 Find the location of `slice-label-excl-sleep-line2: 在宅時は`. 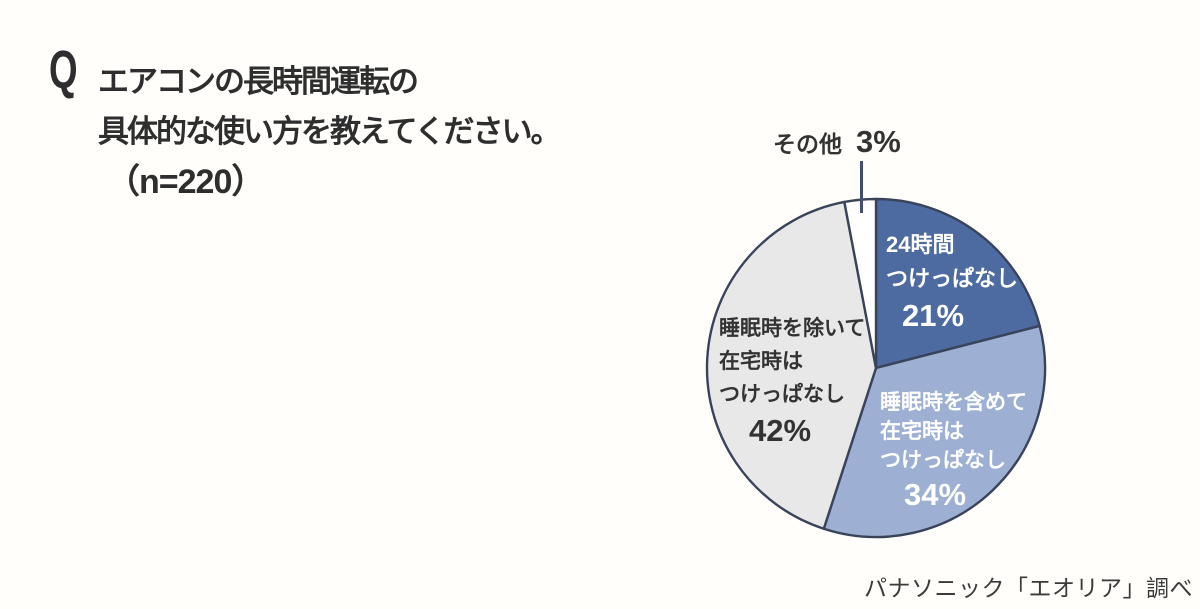

slice-label-excl-sleep-line2: 在宅時は is located at coordinates (761, 361).